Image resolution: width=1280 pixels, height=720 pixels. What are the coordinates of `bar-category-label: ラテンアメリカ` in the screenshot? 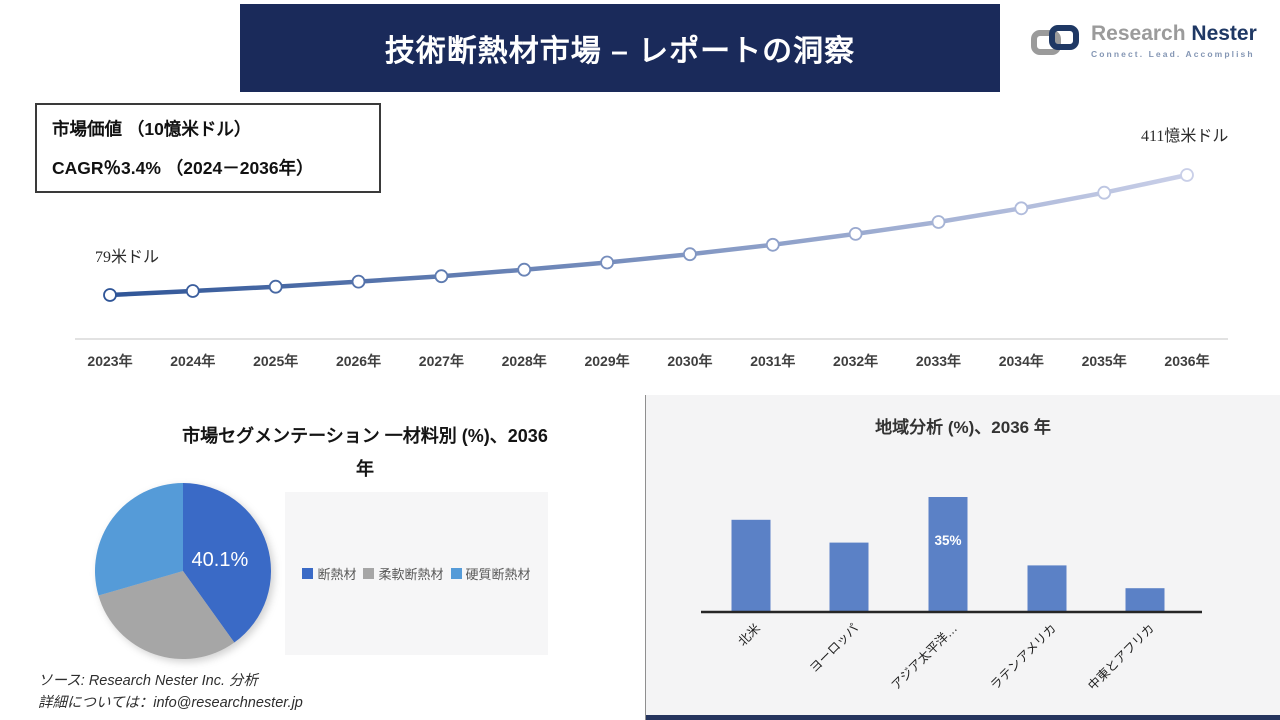 It's located at (1023, 656).